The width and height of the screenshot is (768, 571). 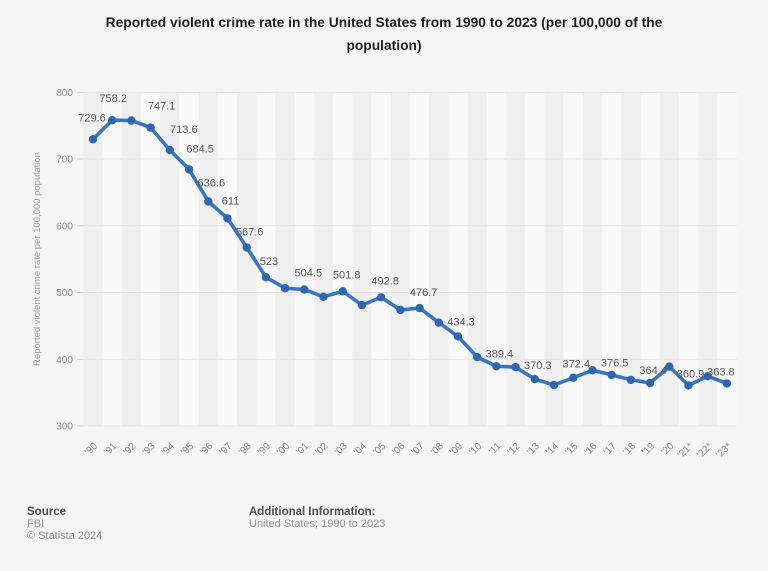 I want to click on x-tick-label: '21*, so click(x=686, y=451).